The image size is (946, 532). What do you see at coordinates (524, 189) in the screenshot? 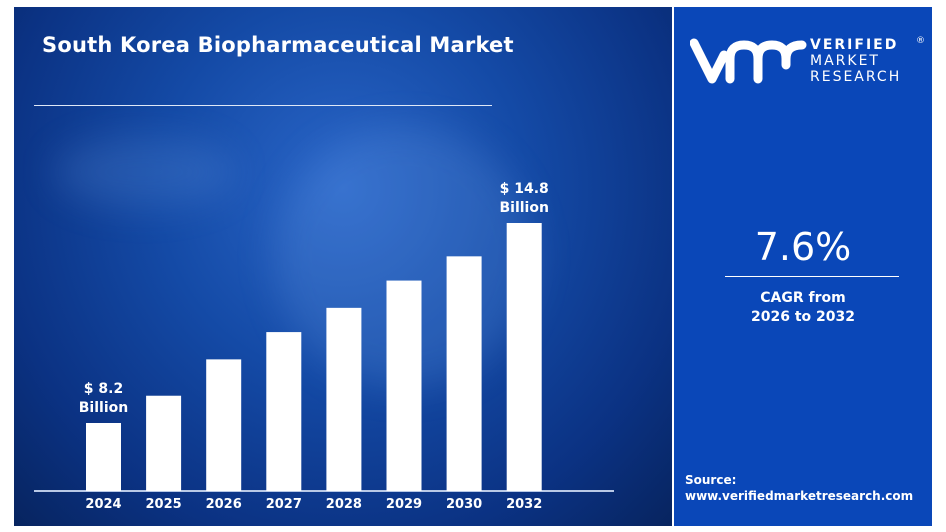
I see `data-label: $ 14.8` at bounding box center [524, 189].